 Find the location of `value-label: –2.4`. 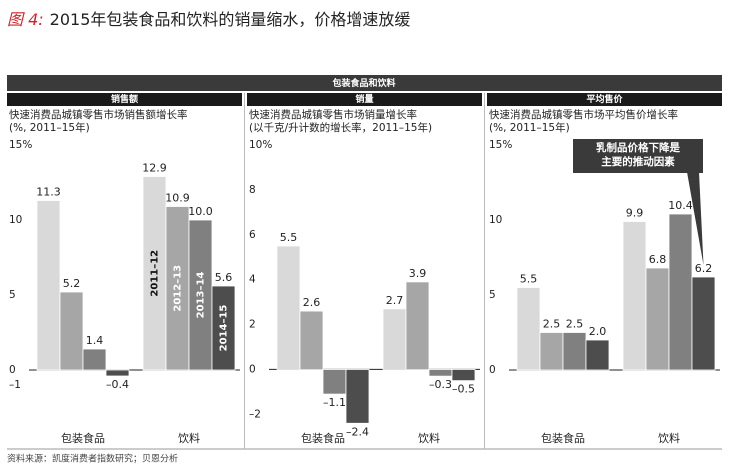

value-label: –2.4 is located at coordinates (357, 431).